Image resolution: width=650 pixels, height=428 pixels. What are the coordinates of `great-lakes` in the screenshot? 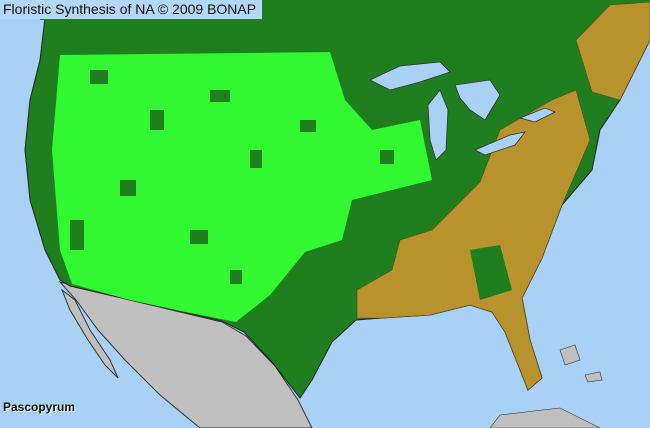 It's located at (462, 111).